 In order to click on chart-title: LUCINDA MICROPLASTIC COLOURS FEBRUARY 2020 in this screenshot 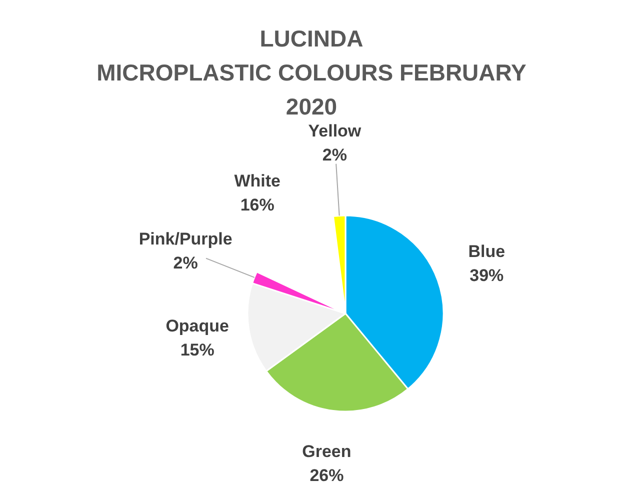, I will do `click(311, 73)`.